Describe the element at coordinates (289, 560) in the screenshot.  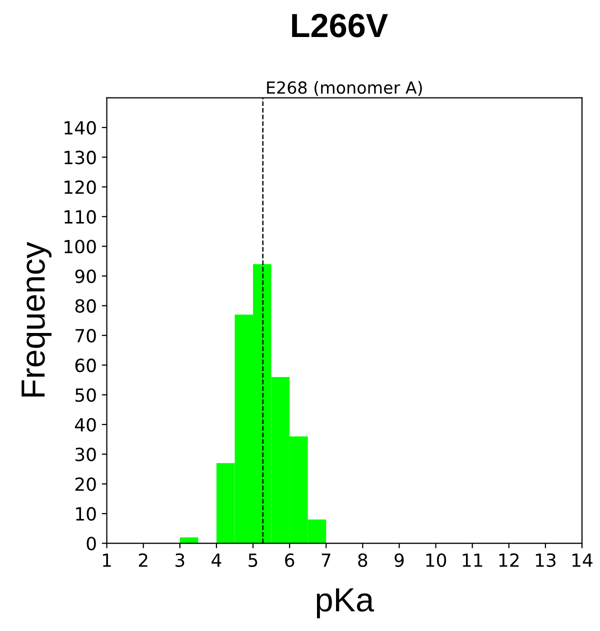
I see `x-tick-label: 6` at that location.